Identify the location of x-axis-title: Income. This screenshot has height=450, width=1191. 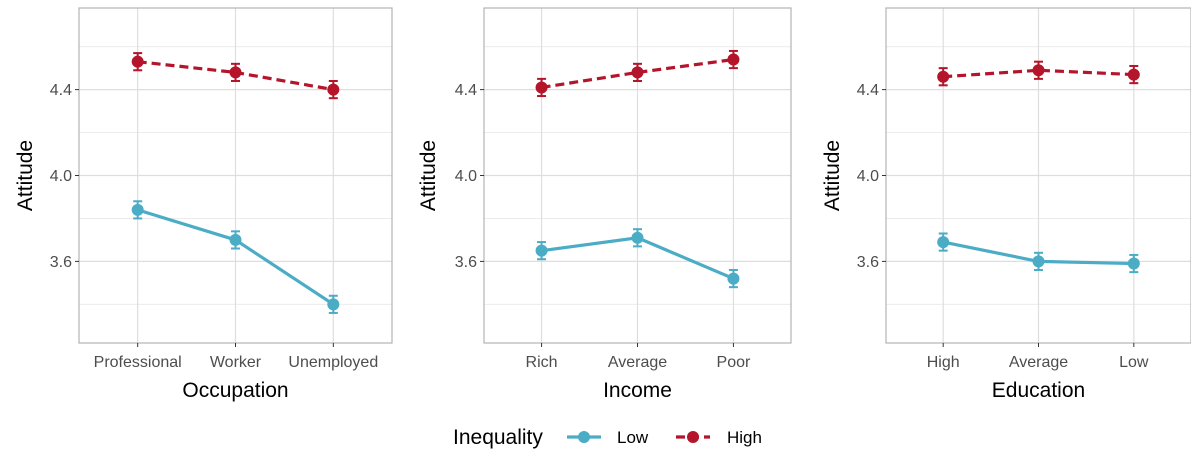
(637, 390).